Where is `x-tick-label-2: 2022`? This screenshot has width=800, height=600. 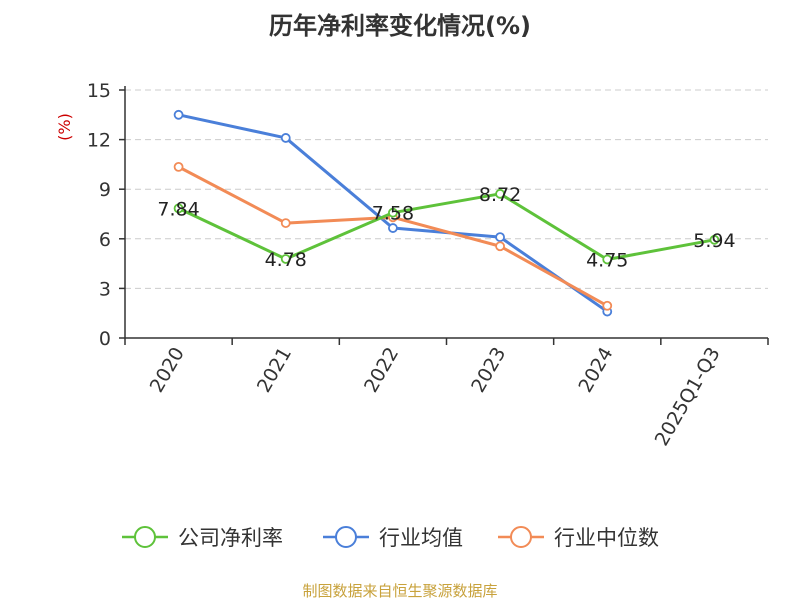 x-tick-label-2: 2022 is located at coordinates (381, 370).